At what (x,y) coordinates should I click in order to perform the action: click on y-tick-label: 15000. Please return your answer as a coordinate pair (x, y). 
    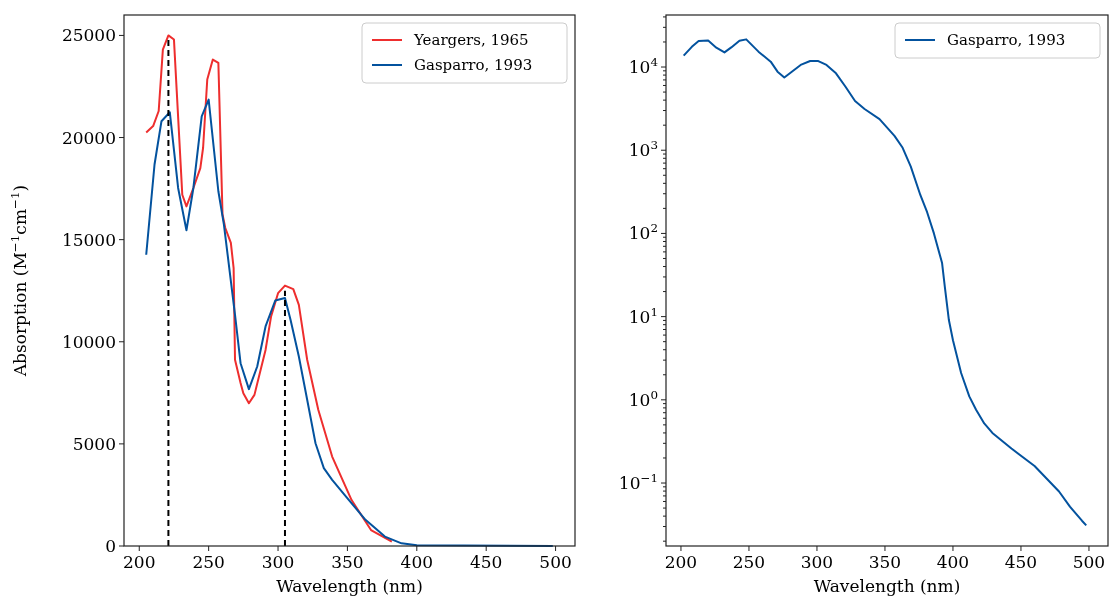
    Looking at the image, I should click on (88, 239).